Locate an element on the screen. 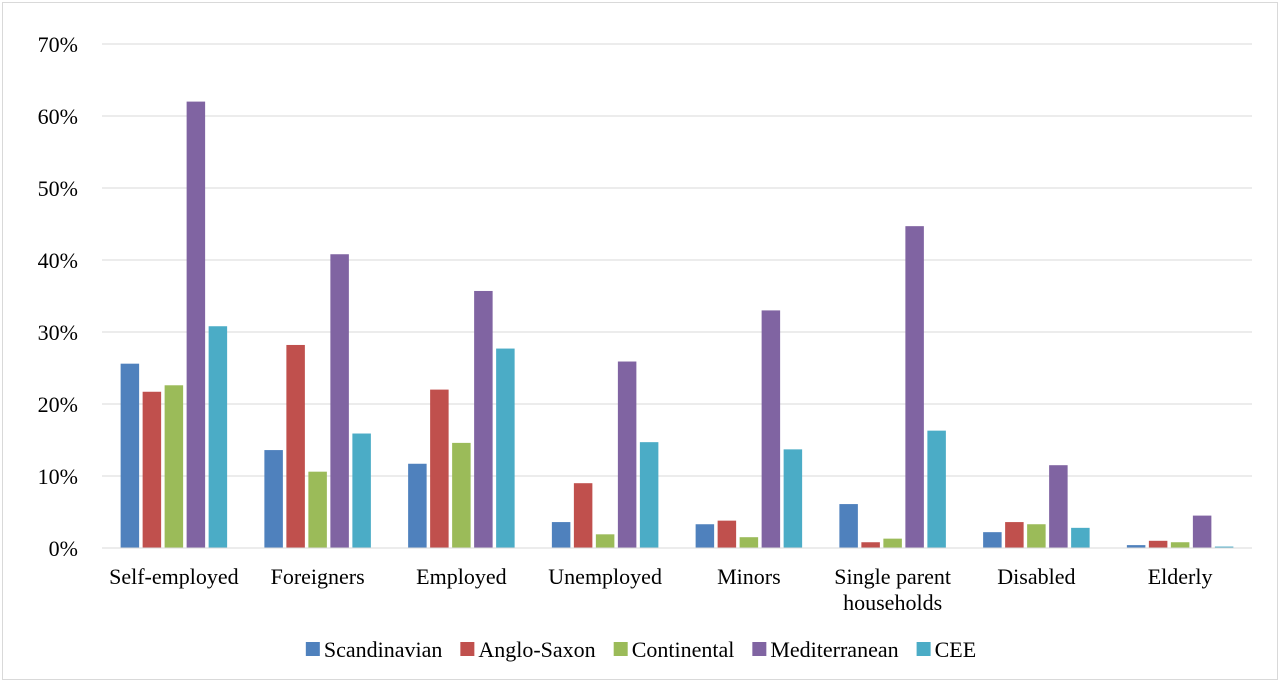 The height and width of the screenshot is (684, 1282). y-tick-label: 0% is located at coordinates (63, 548).